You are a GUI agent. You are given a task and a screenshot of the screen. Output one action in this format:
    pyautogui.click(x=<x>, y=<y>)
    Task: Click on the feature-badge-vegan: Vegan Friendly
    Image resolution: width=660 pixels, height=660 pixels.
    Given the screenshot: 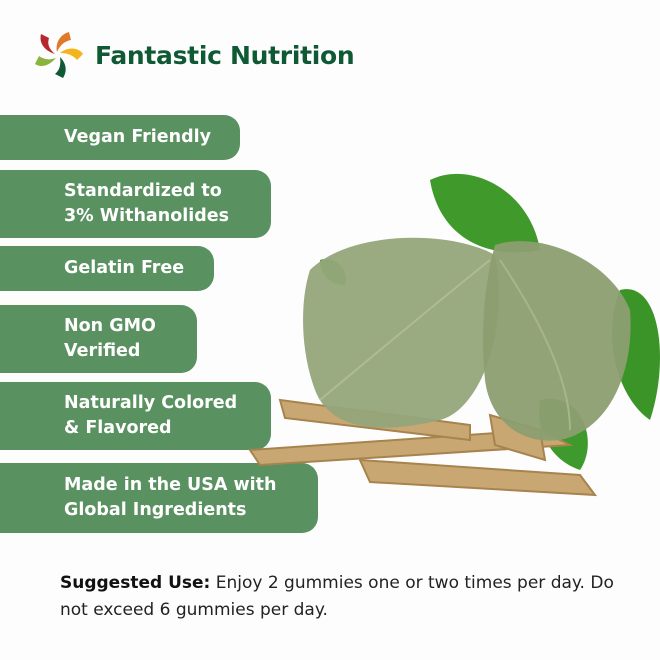 What is the action you would take?
    pyautogui.click(x=120, y=137)
    